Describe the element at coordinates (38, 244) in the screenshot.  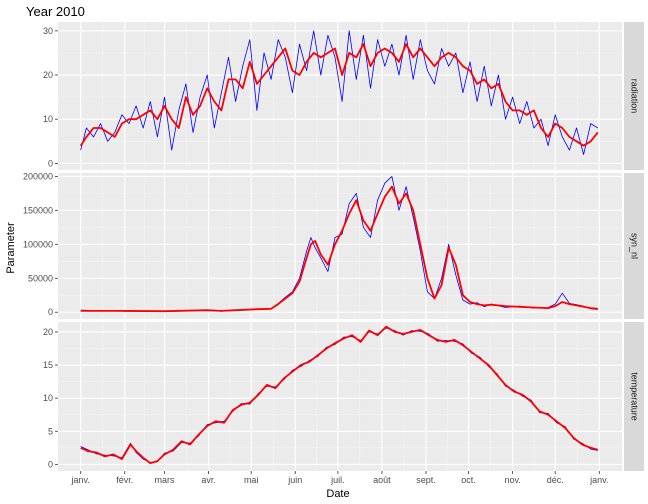
I see `y-tick-label: 100000` at that location.